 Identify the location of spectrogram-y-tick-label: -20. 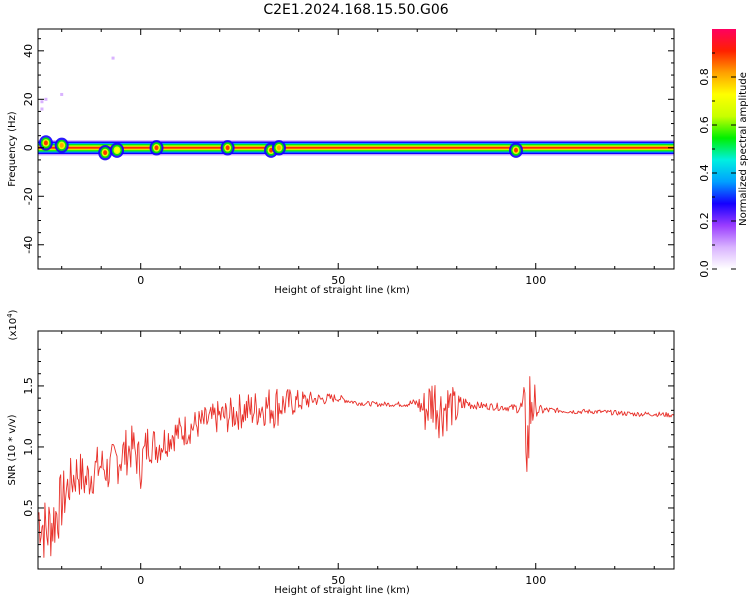
(28, 196).